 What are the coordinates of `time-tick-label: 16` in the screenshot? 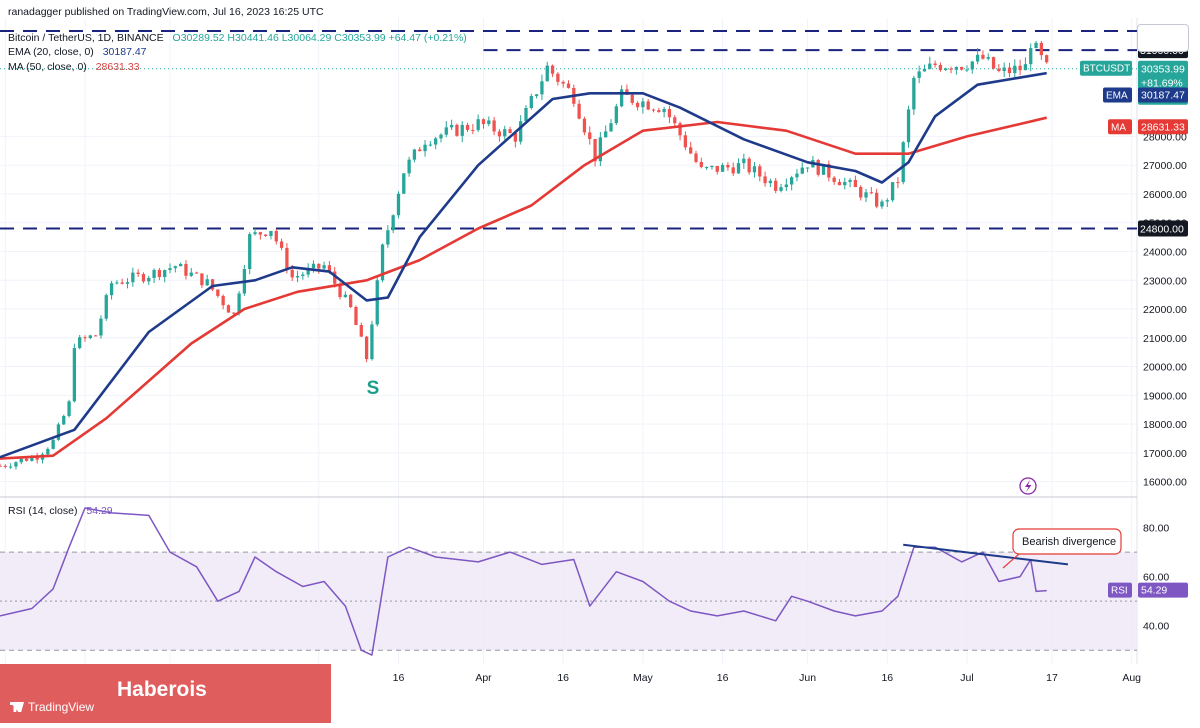 It's located at (563, 678).